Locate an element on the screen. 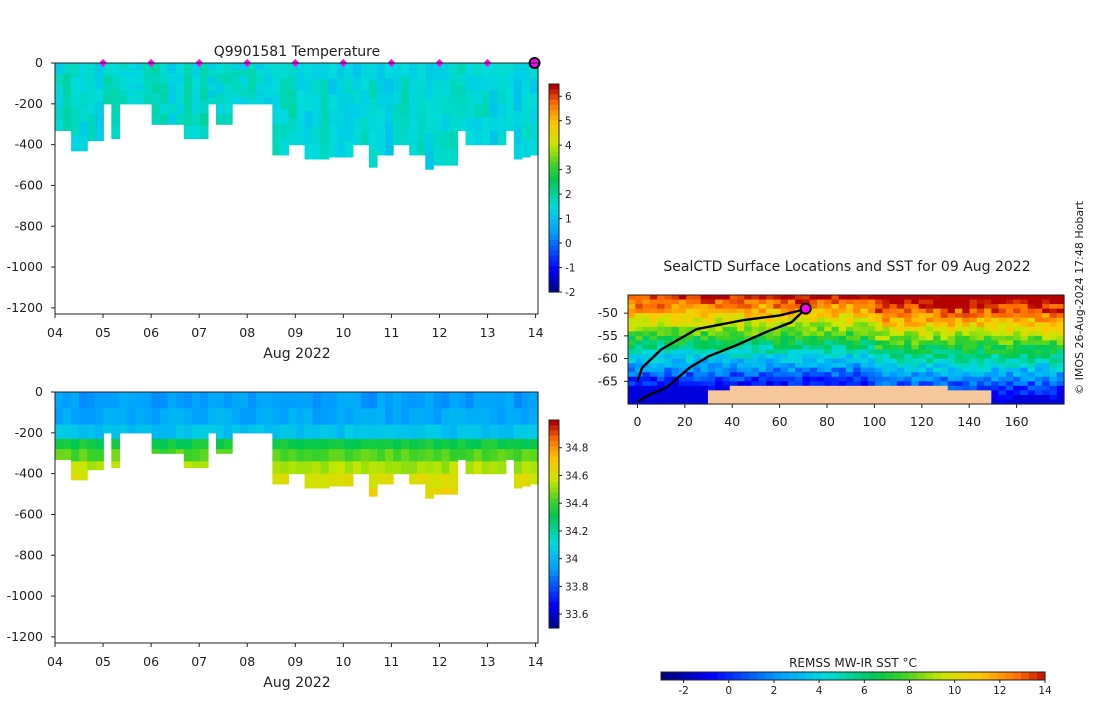 The image size is (1100, 704). sst-colorbar-tick-label: 0 is located at coordinates (728, 691).